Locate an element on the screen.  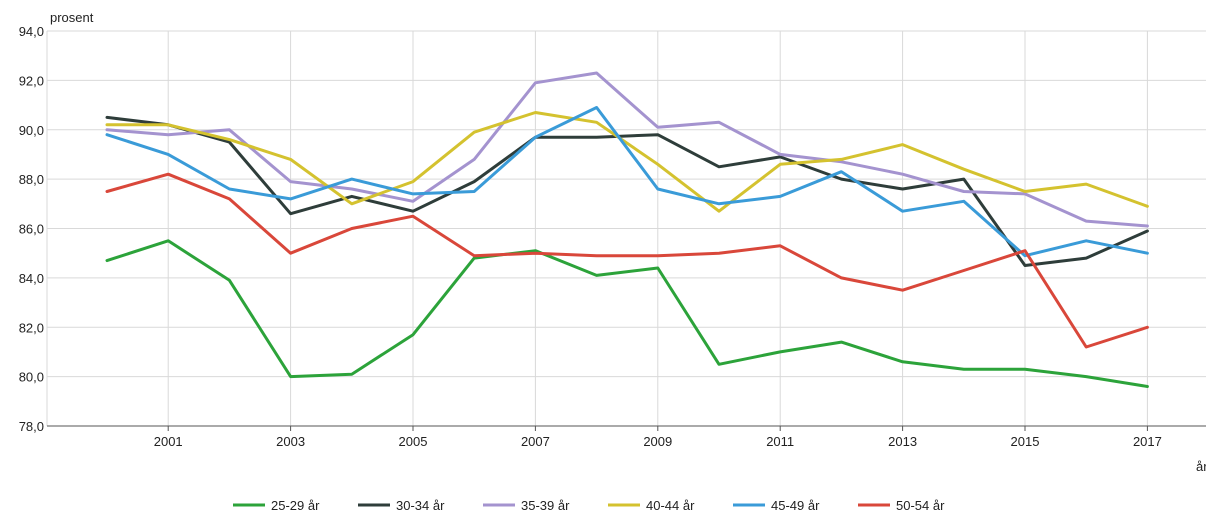
x-tick-label: 2005 is located at coordinates (413, 441).